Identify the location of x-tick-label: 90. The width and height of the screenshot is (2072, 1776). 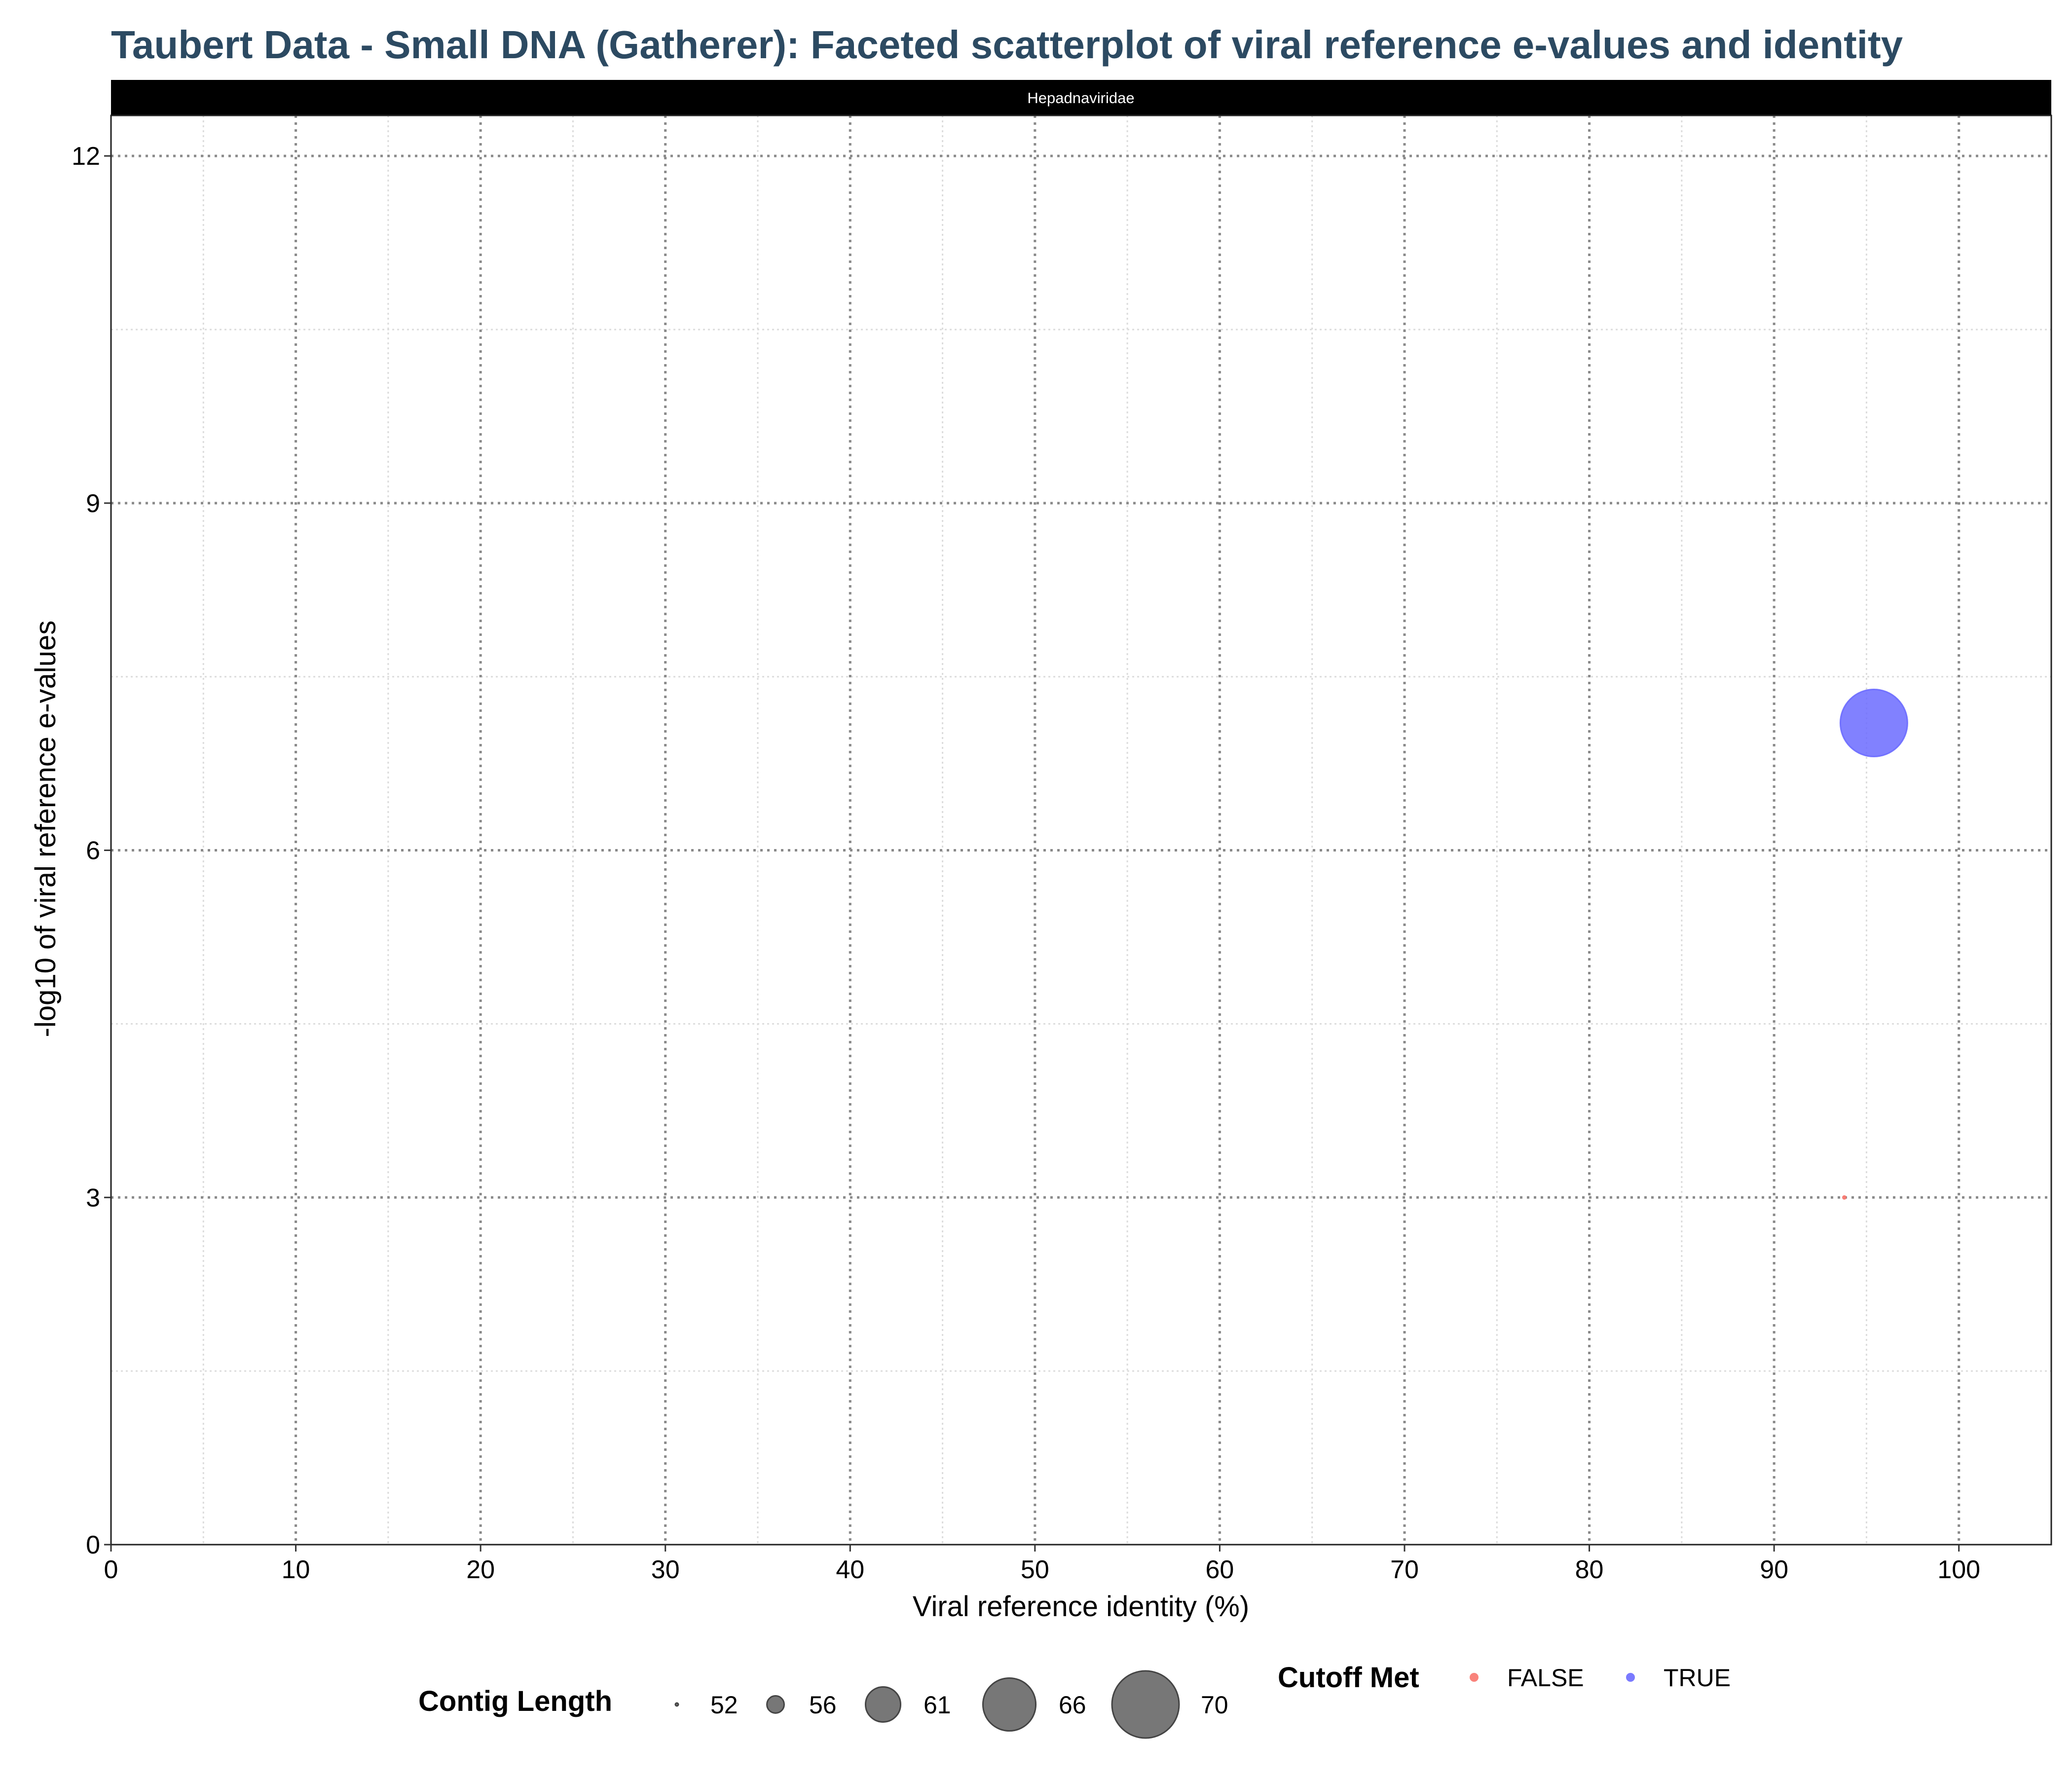
(1774, 1570).